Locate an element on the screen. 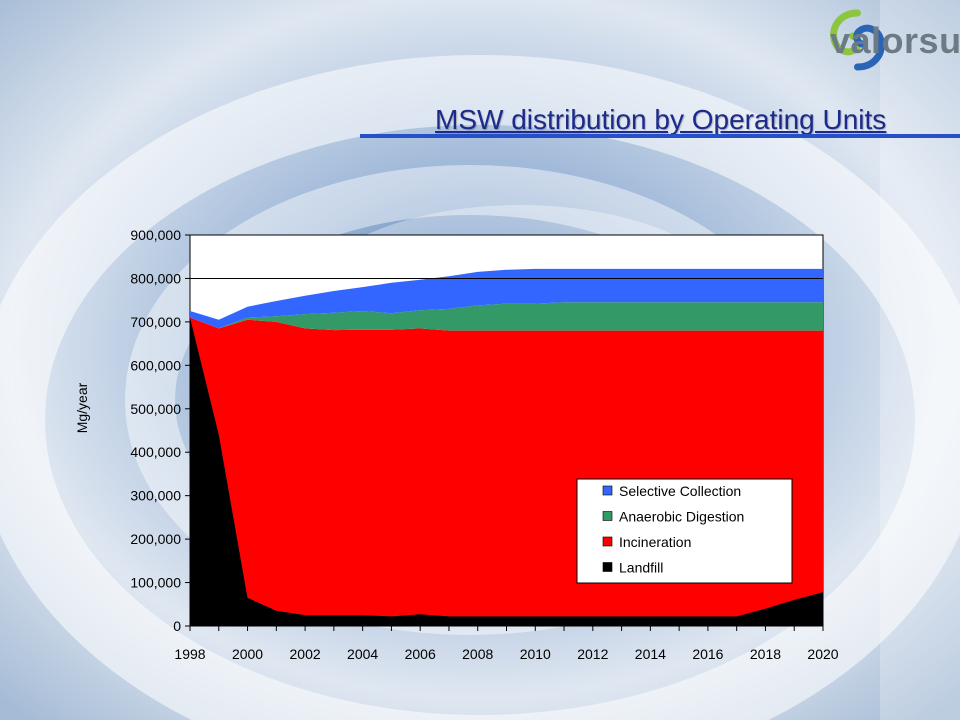 Image resolution: width=960 pixels, height=720 pixels. x-tick-label: 2000 is located at coordinates (247, 654).